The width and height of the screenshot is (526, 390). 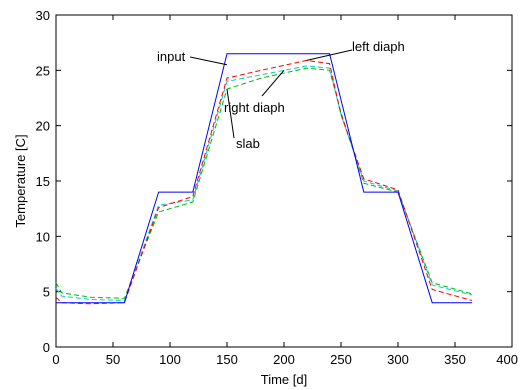 What do you see at coordinates (43, 181) in the screenshot?
I see `y-tick-label: 15` at bounding box center [43, 181].